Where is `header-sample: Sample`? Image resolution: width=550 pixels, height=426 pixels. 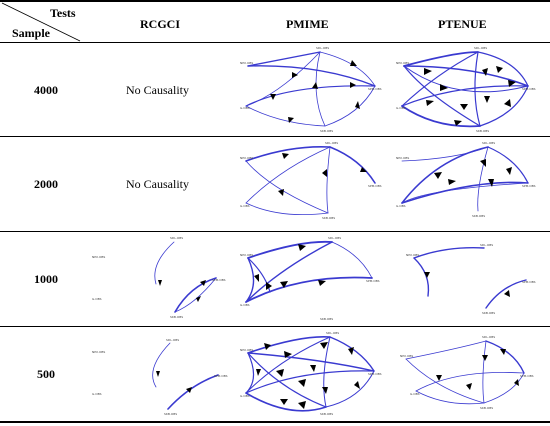 header-sample: Sample is located at coordinates (31, 33).